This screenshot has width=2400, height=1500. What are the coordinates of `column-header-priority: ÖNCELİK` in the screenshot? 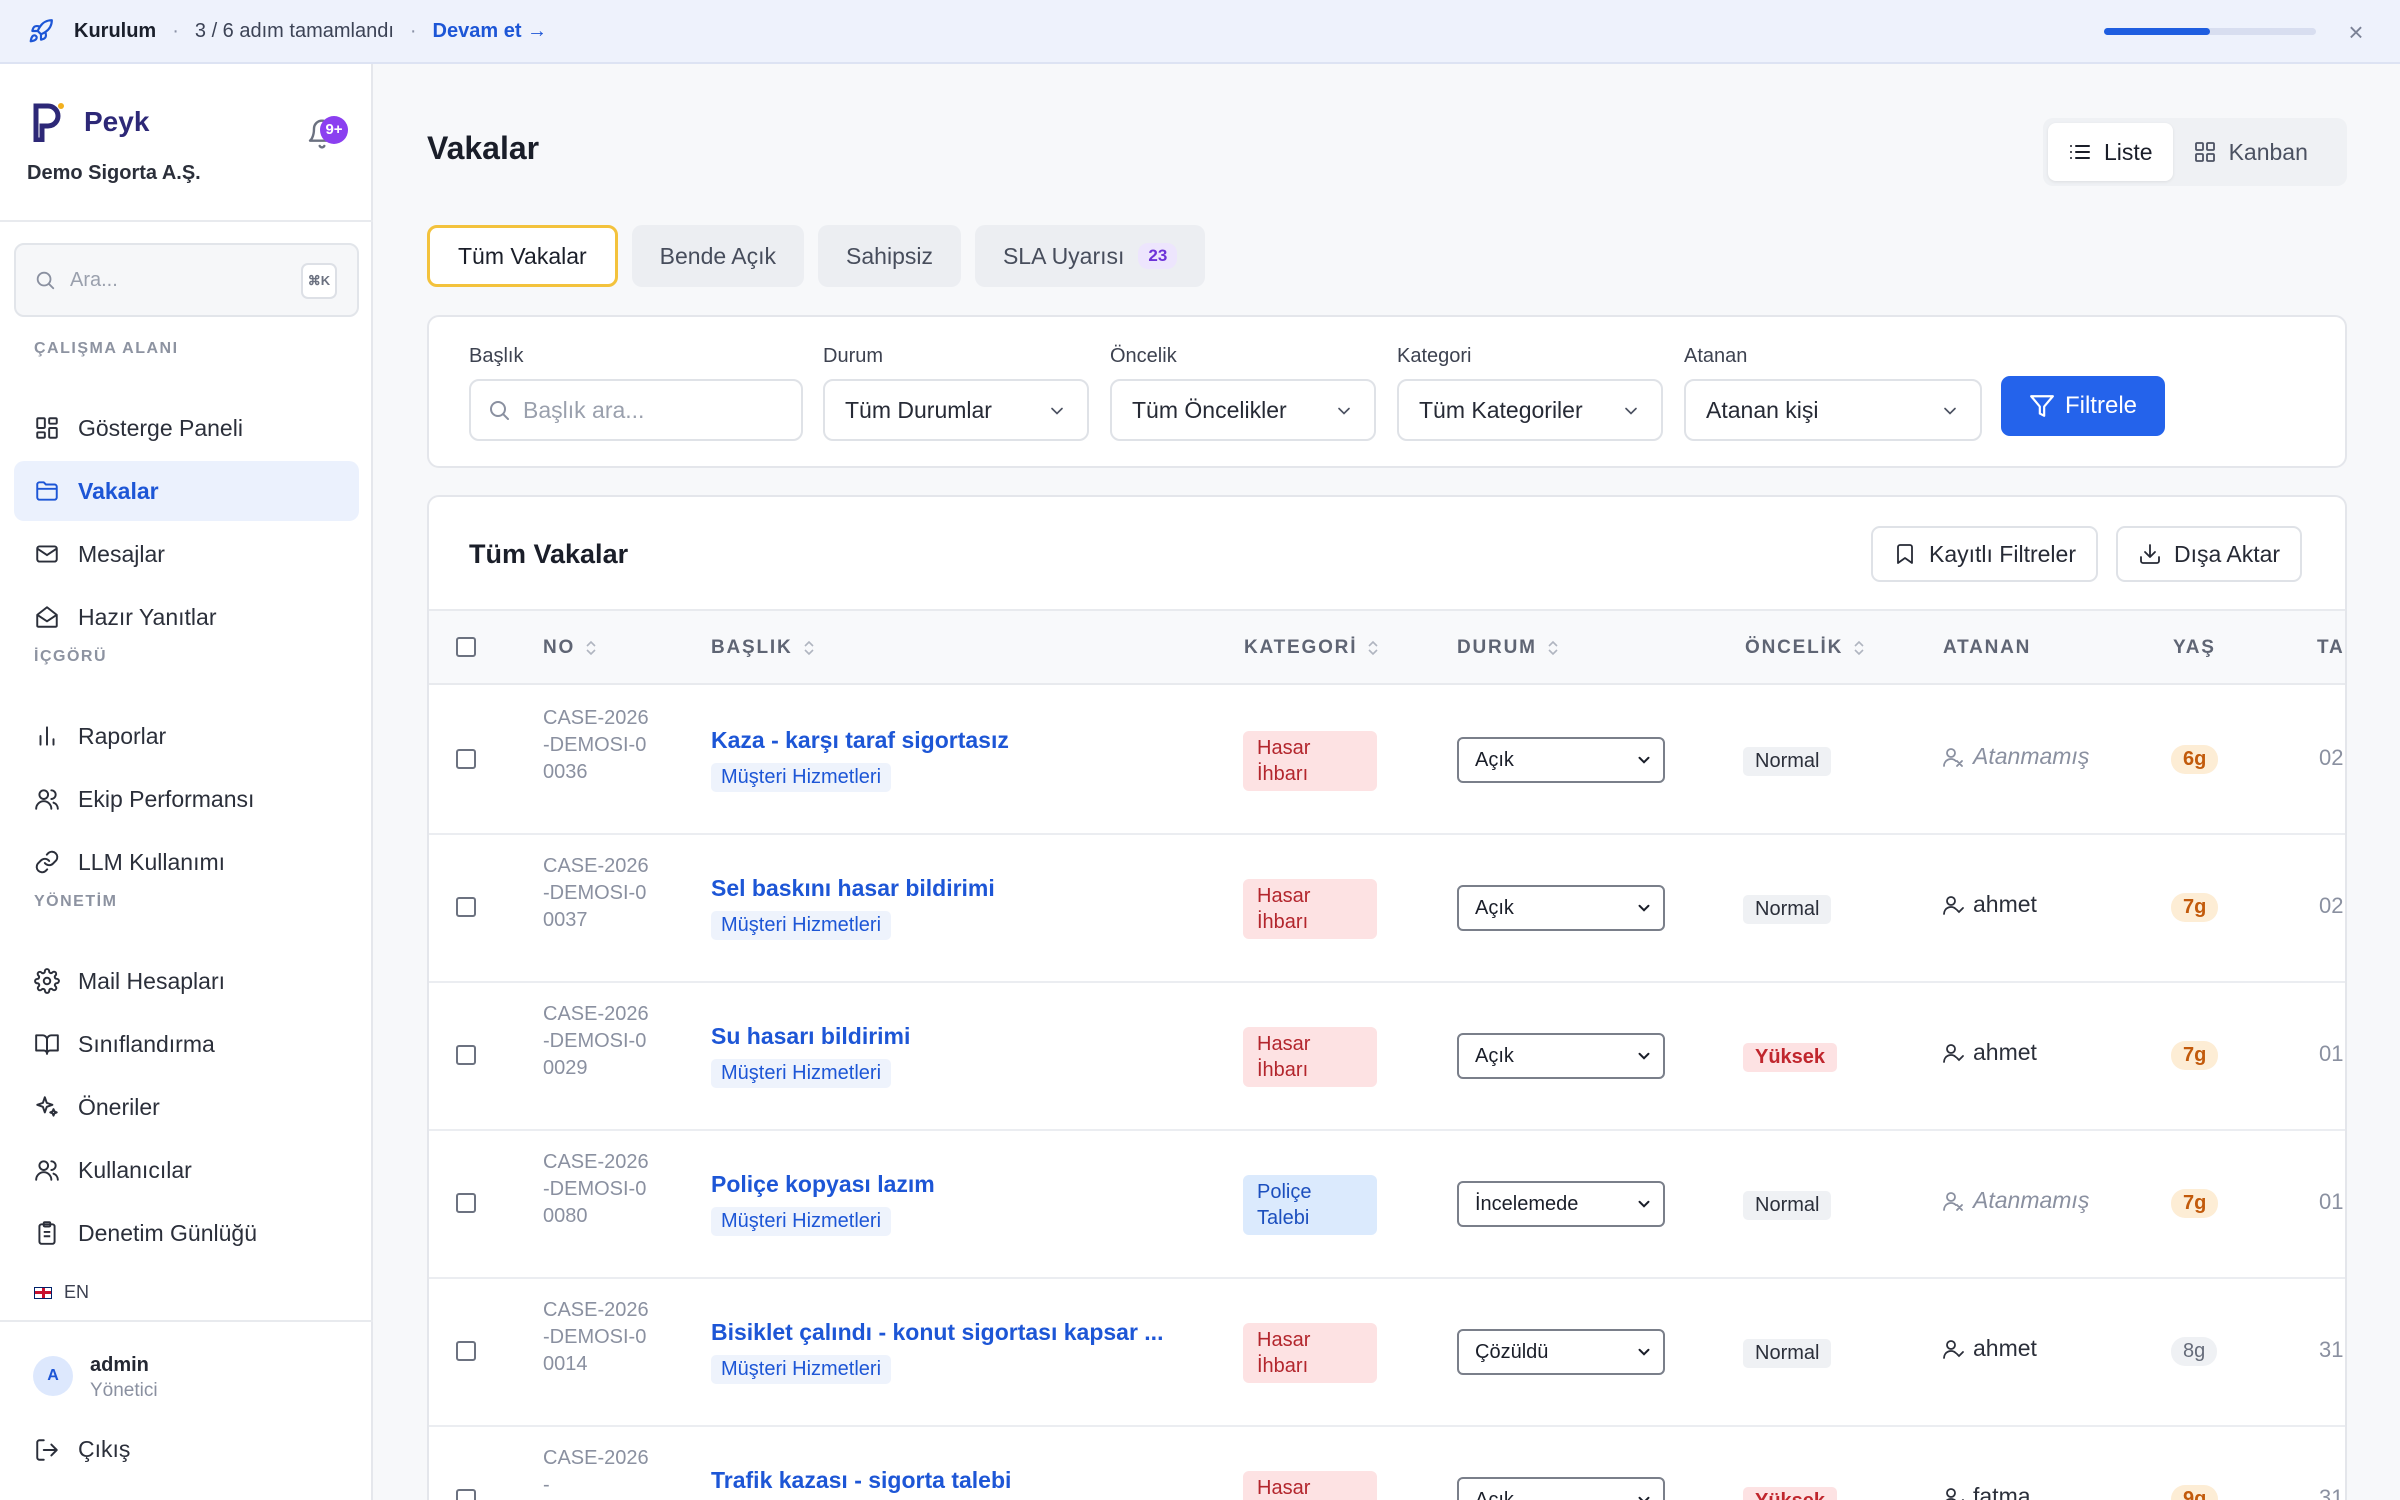 It's located at (1805, 648).